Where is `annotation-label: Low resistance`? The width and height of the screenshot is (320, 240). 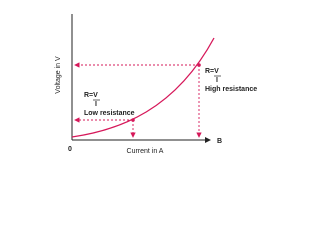
annotation-label: Low resistance is located at coordinates (109, 113).